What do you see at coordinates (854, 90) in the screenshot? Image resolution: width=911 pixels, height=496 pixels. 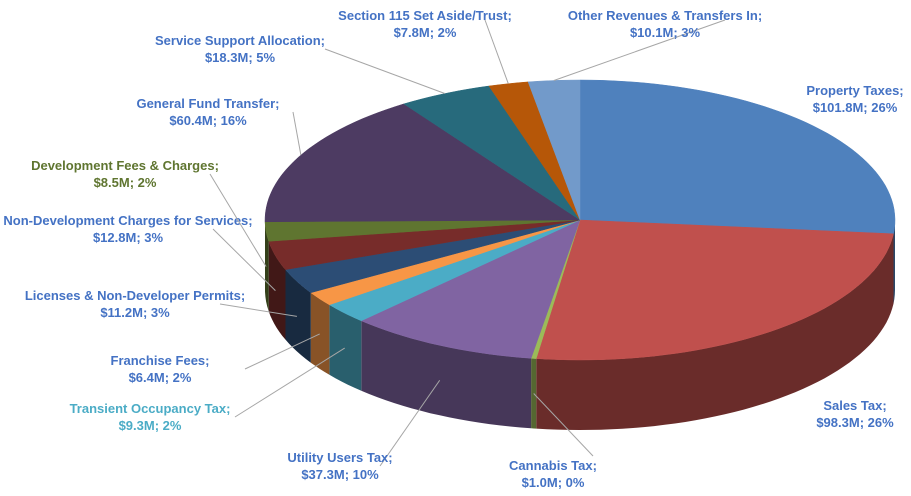 I see `label-name: Property Taxes;` at bounding box center [854, 90].